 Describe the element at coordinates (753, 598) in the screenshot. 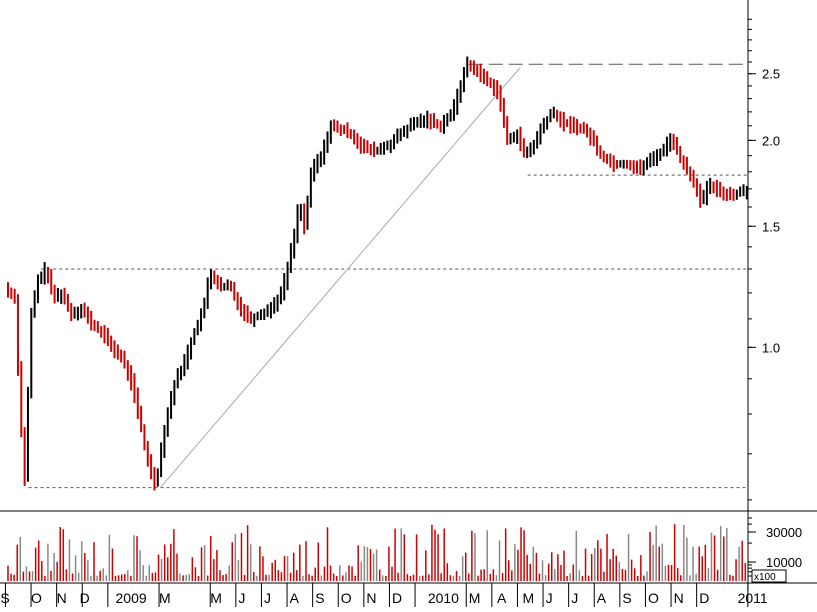

I see `time-axis-label: 2011` at that location.